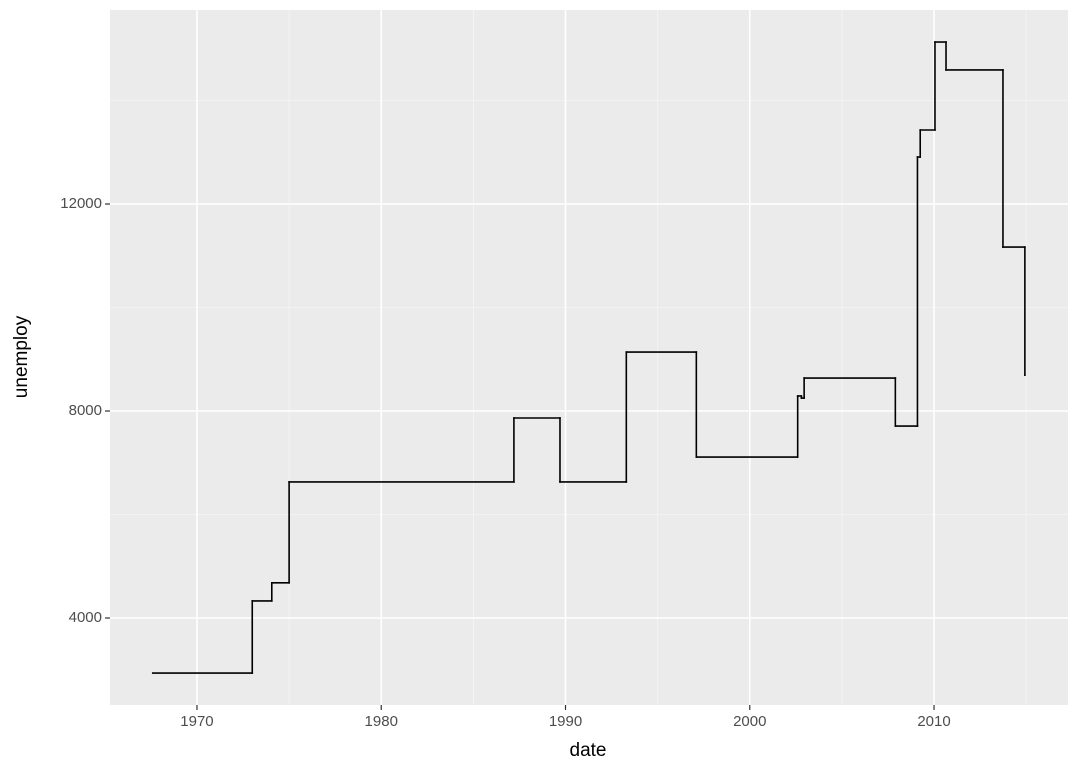 This screenshot has height=771, width=1080. I want to click on y-tick-label: 8000, so click(85, 410).